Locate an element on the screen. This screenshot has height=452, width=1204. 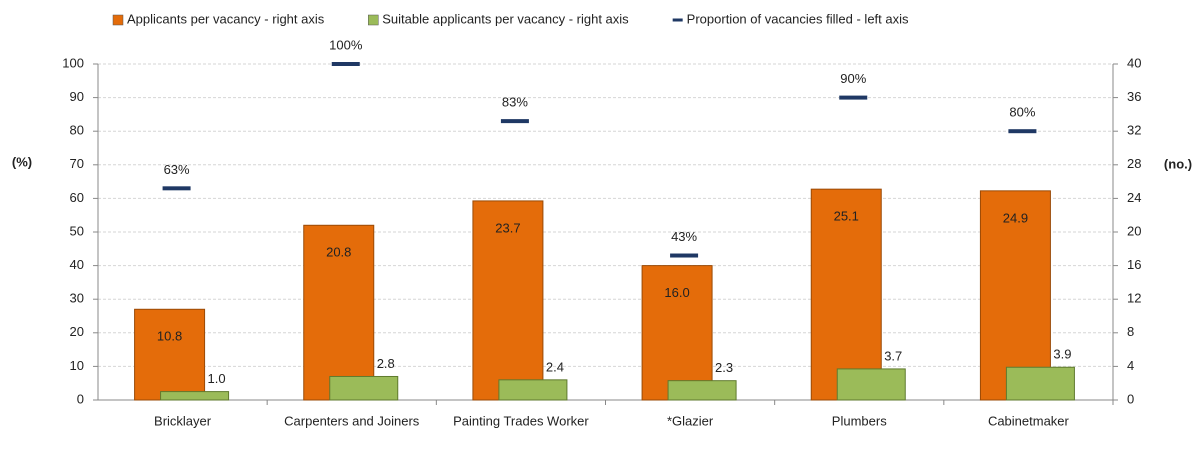
y-tick-label: 0 is located at coordinates (80, 398).